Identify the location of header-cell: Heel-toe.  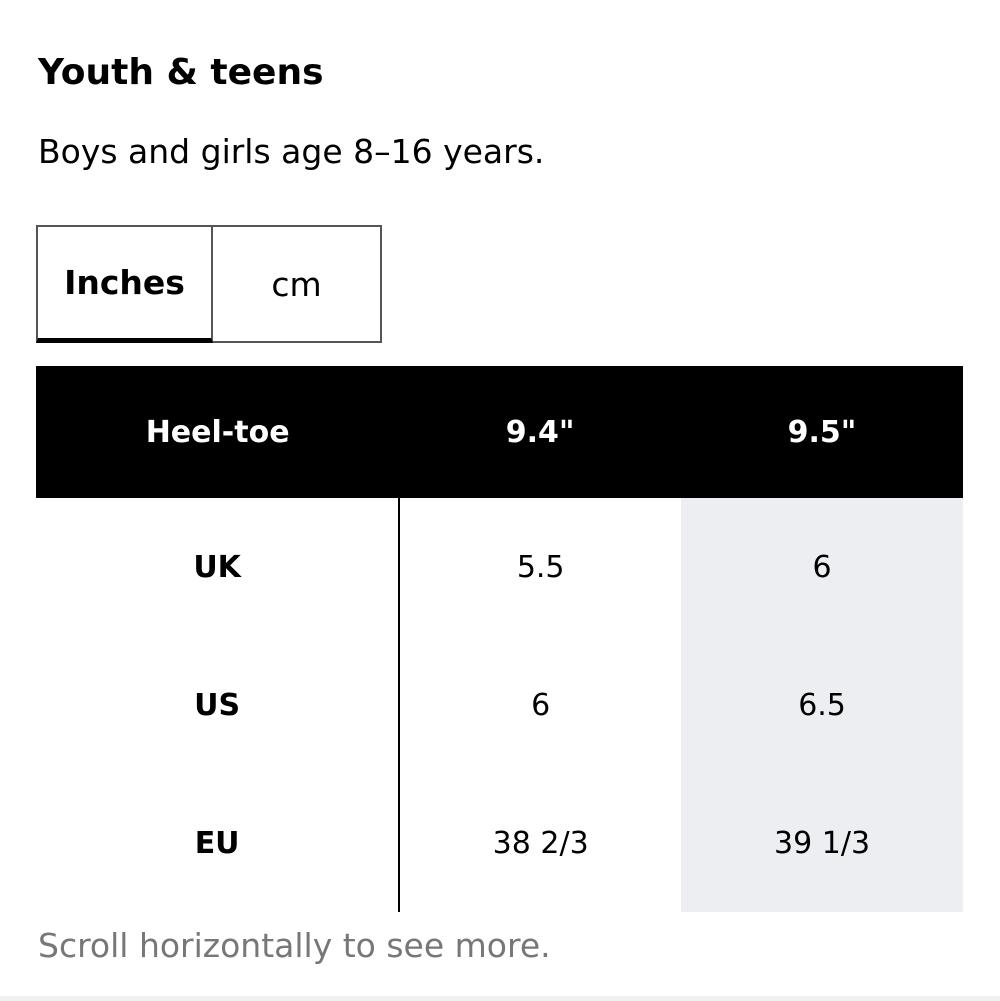
(218, 432).